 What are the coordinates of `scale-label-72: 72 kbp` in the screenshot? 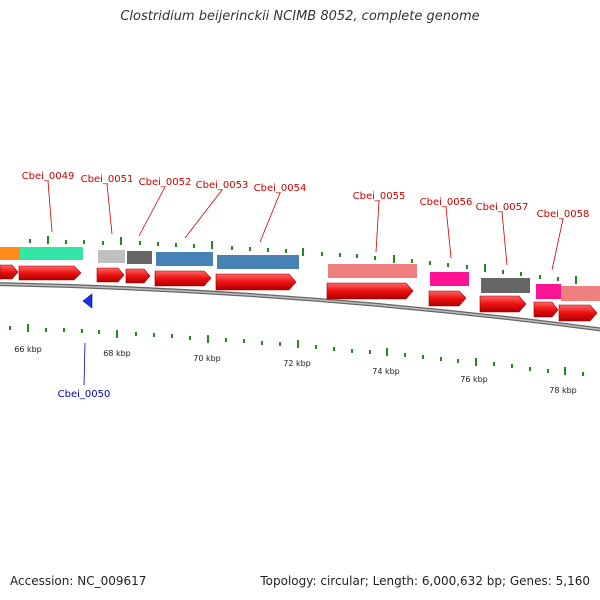 It's located at (297, 363).